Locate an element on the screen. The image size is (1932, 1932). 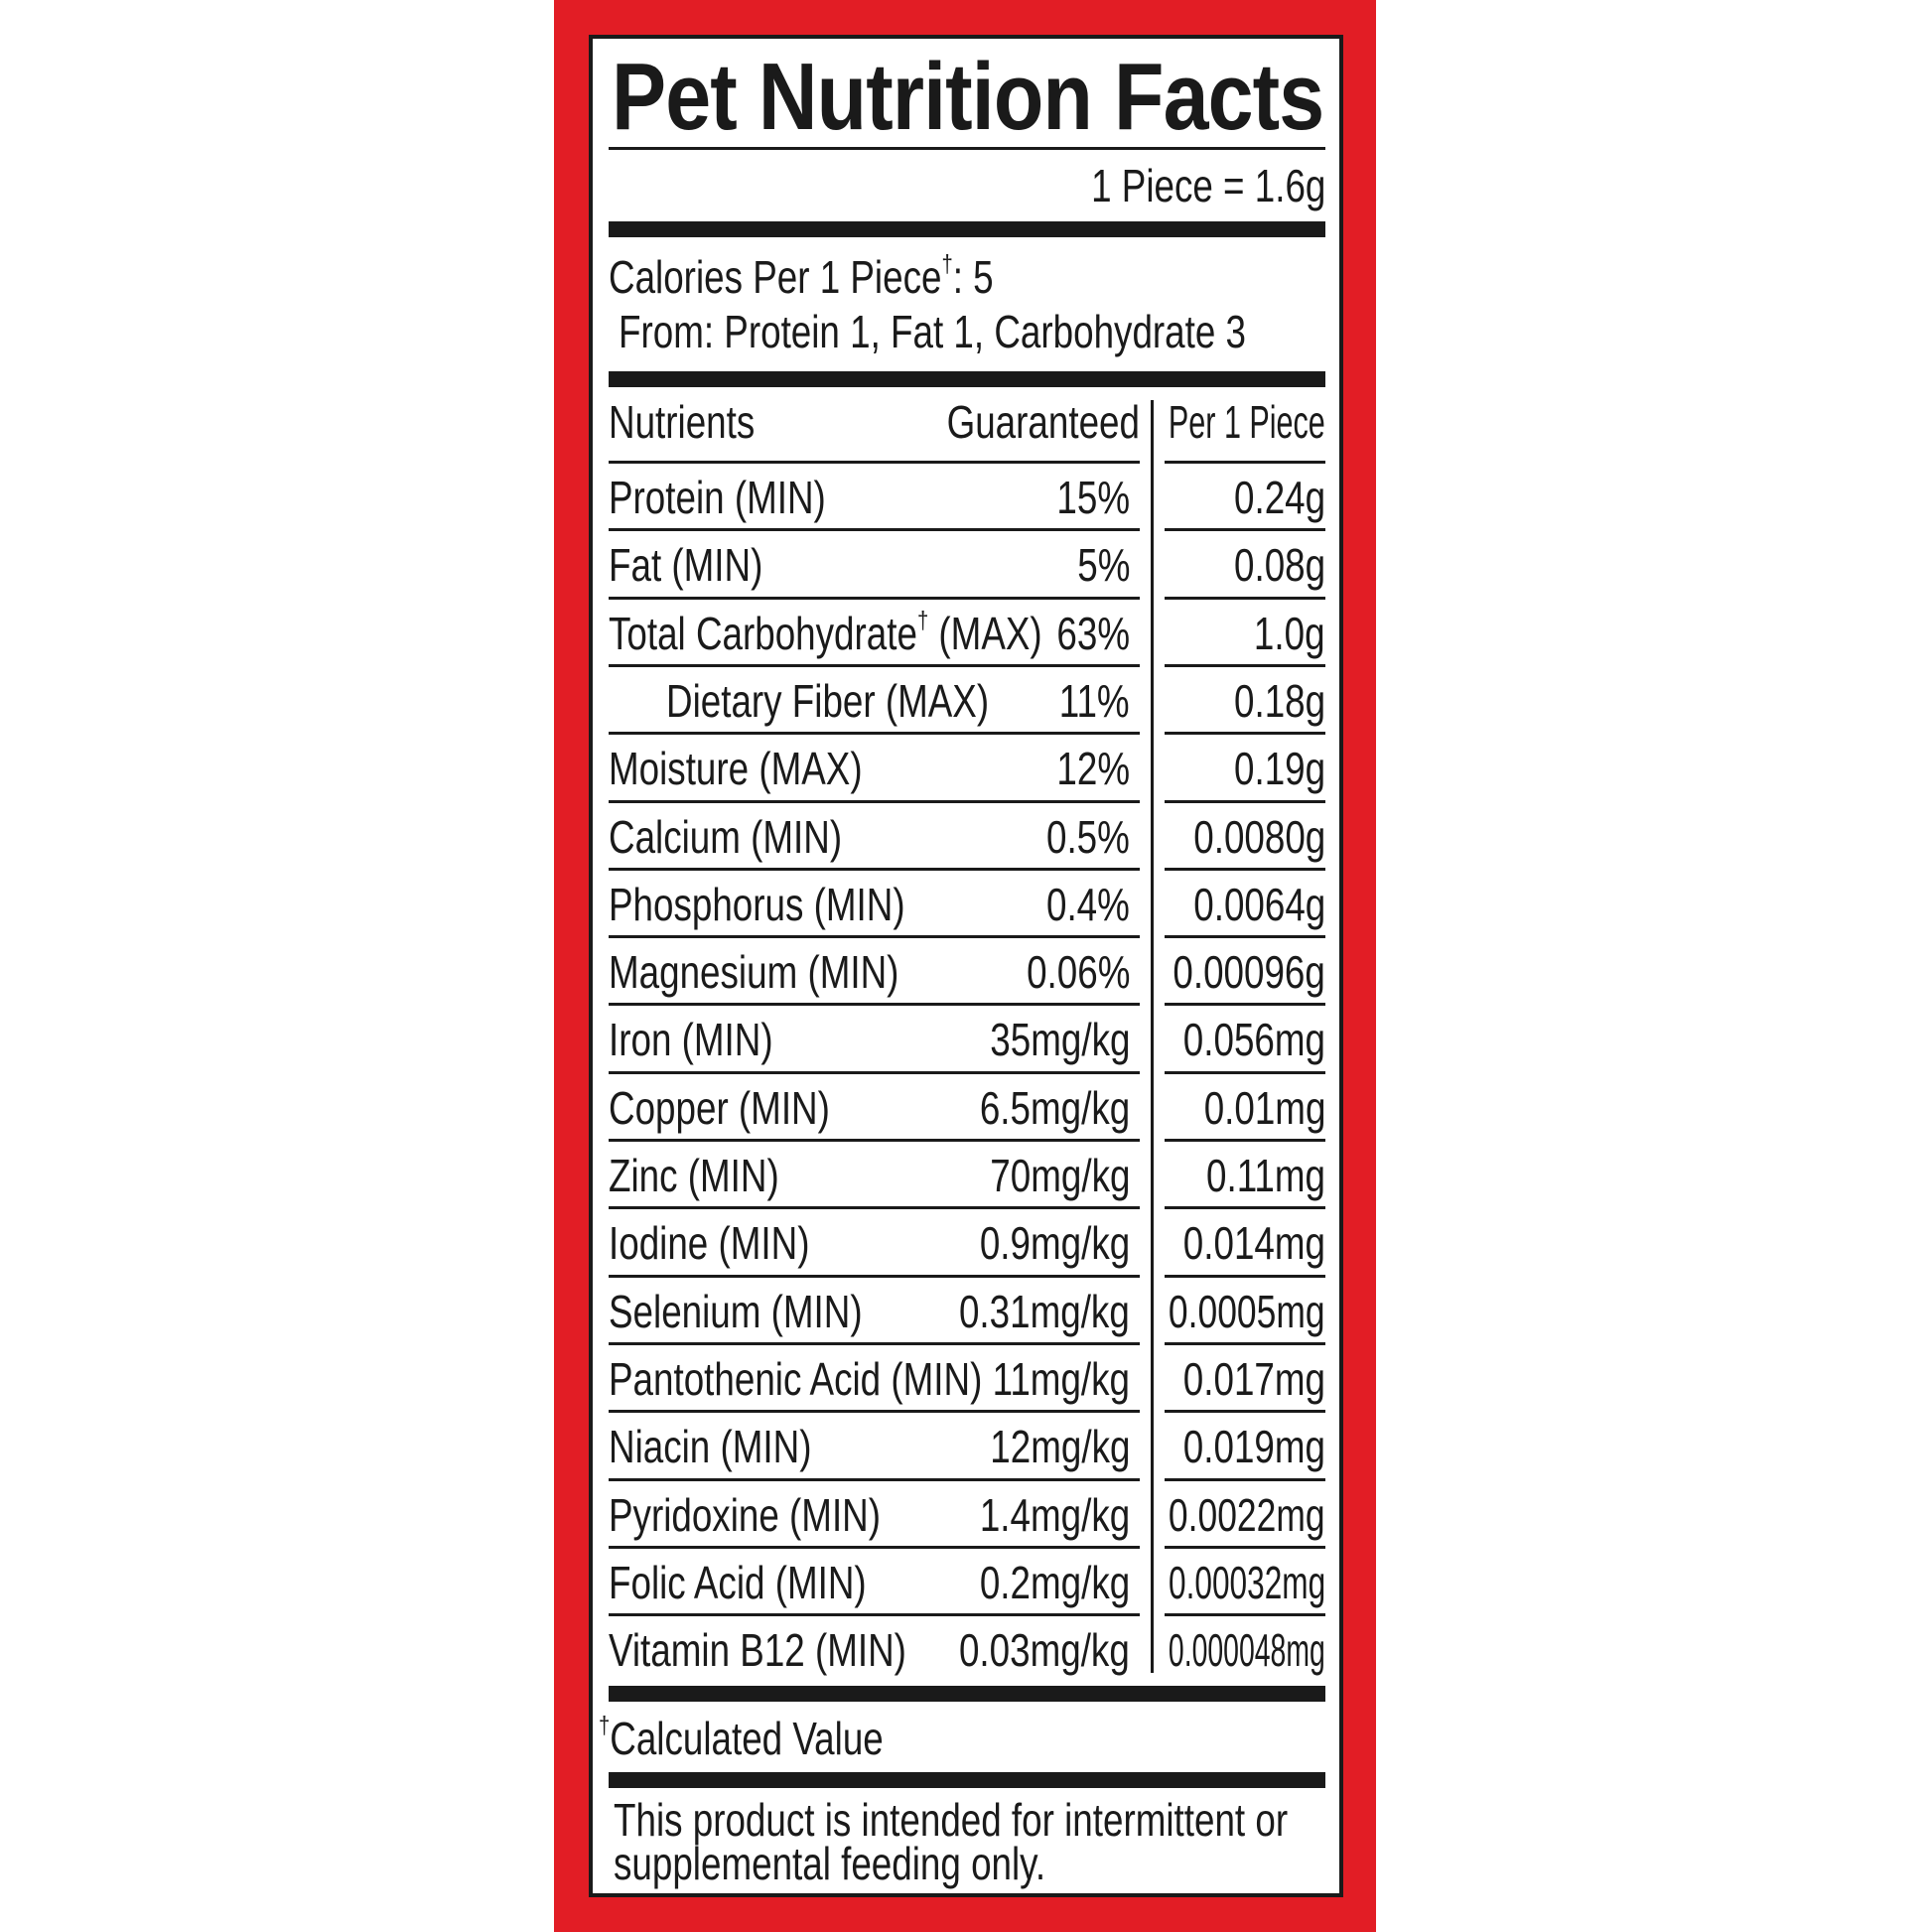
per-piece-value: 1.0g is located at coordinates (1289, 633).